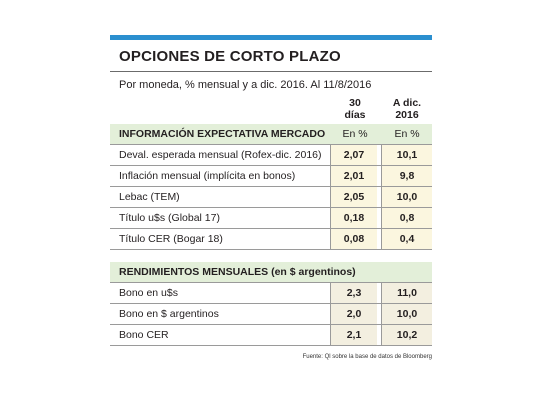  What do you see at coordinates (353, 314) in the screenshot?
I see `value-30-dias: 2,0` at bounding box center [353, 314].